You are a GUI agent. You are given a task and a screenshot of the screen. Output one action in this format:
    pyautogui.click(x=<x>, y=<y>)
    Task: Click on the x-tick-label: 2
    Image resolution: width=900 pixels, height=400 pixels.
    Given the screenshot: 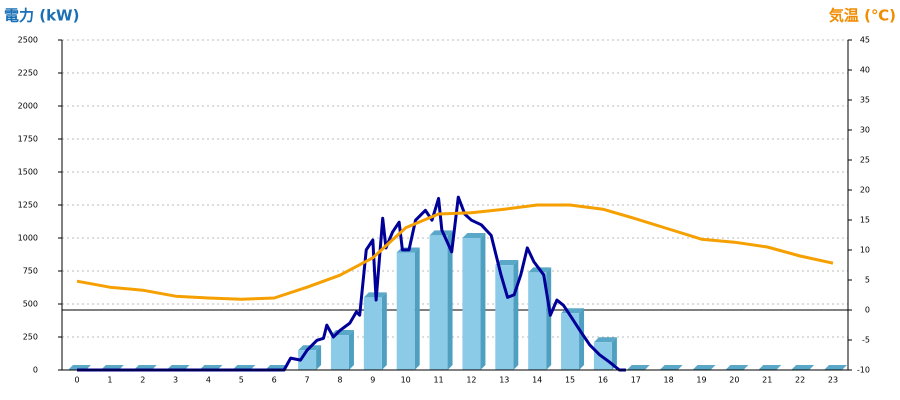 What is the action you would take?
    pyautogui.click(x=142, y=380)
    